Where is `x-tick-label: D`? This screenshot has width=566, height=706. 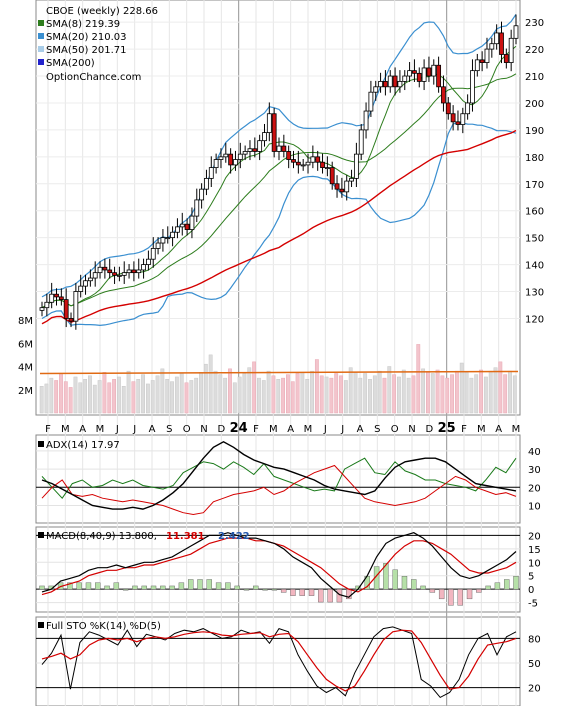
x-tick-label: D is located at coordinates (221, 429).